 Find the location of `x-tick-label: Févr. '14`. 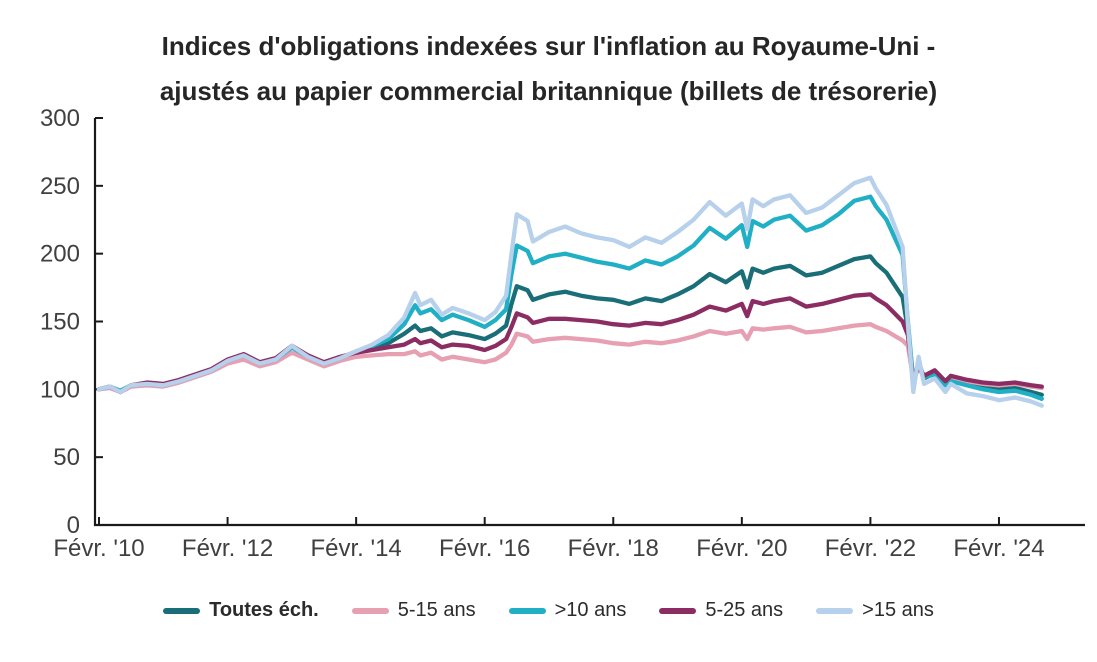

x-tick-label: Févr. '14 is located at coordinates (355, 548).